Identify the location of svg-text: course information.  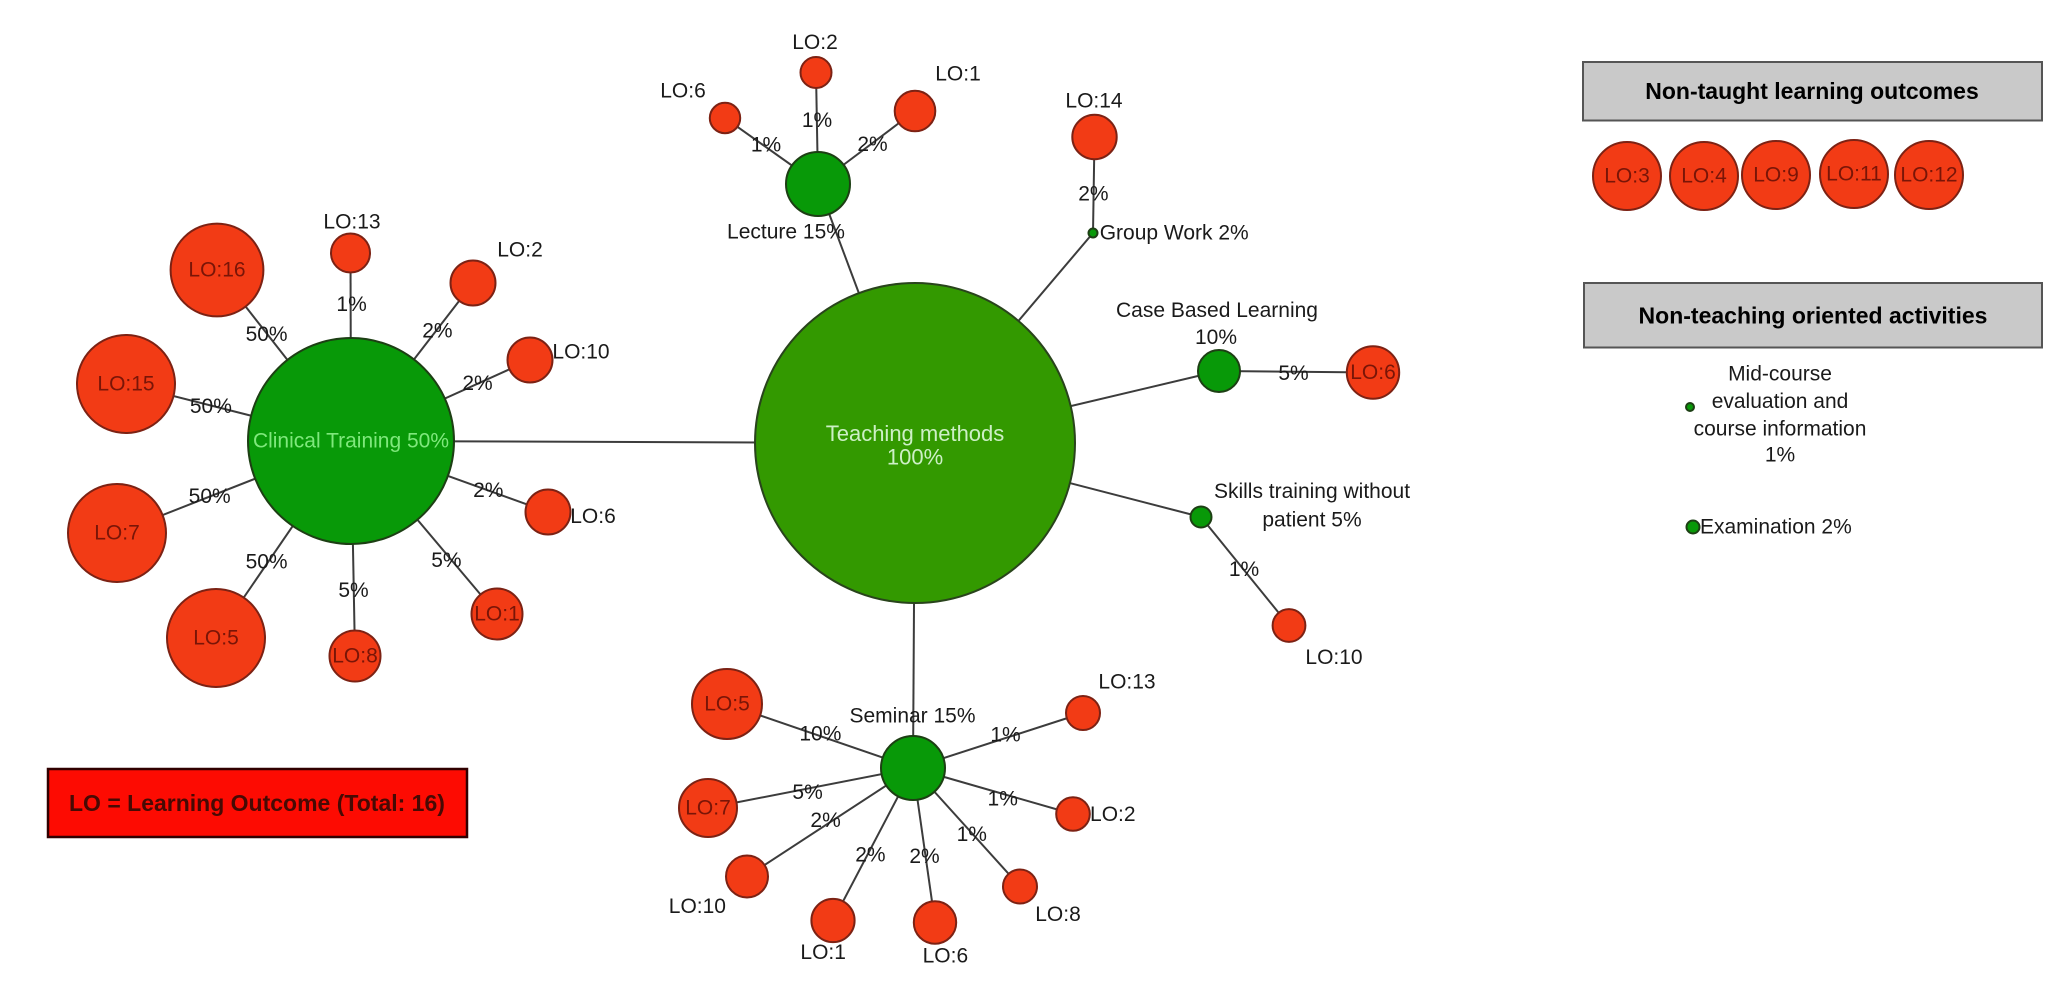
(1780, 428).